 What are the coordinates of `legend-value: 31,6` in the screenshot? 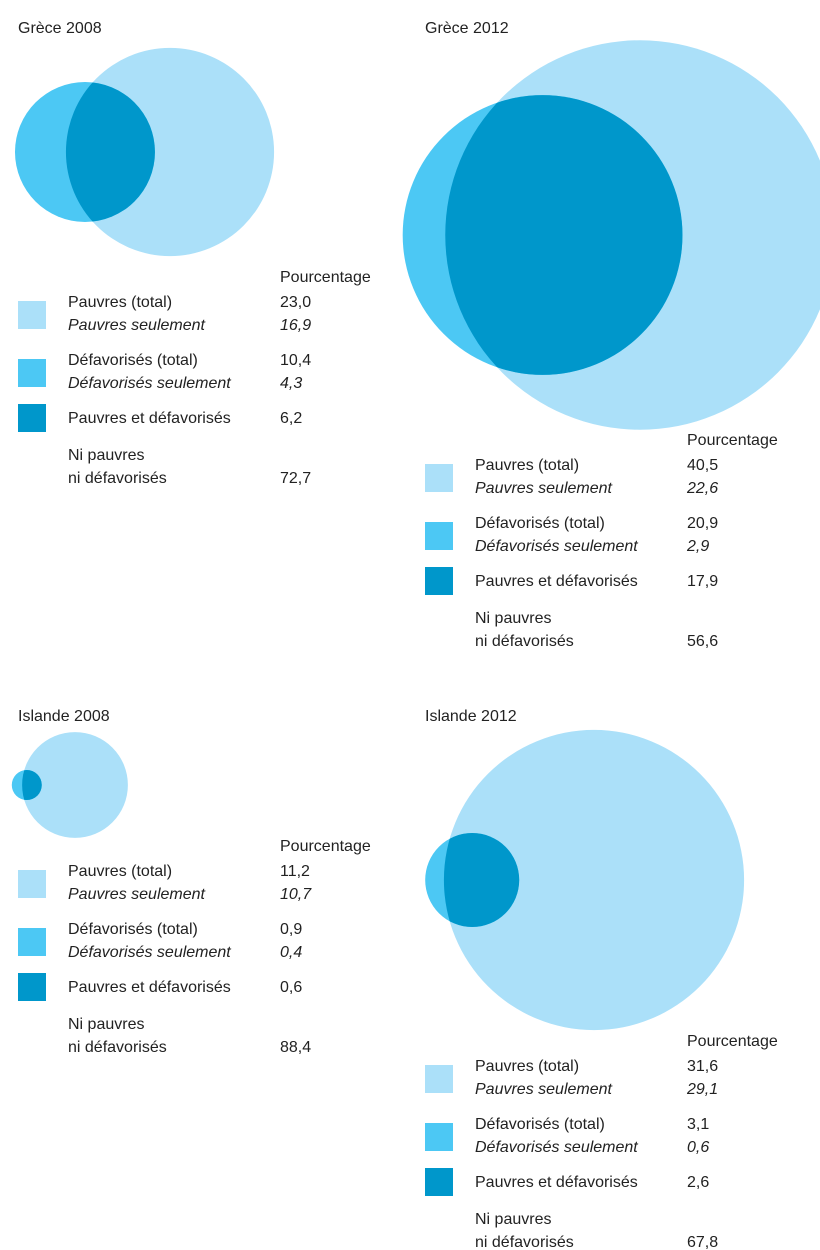 It's located at (703, 1066).